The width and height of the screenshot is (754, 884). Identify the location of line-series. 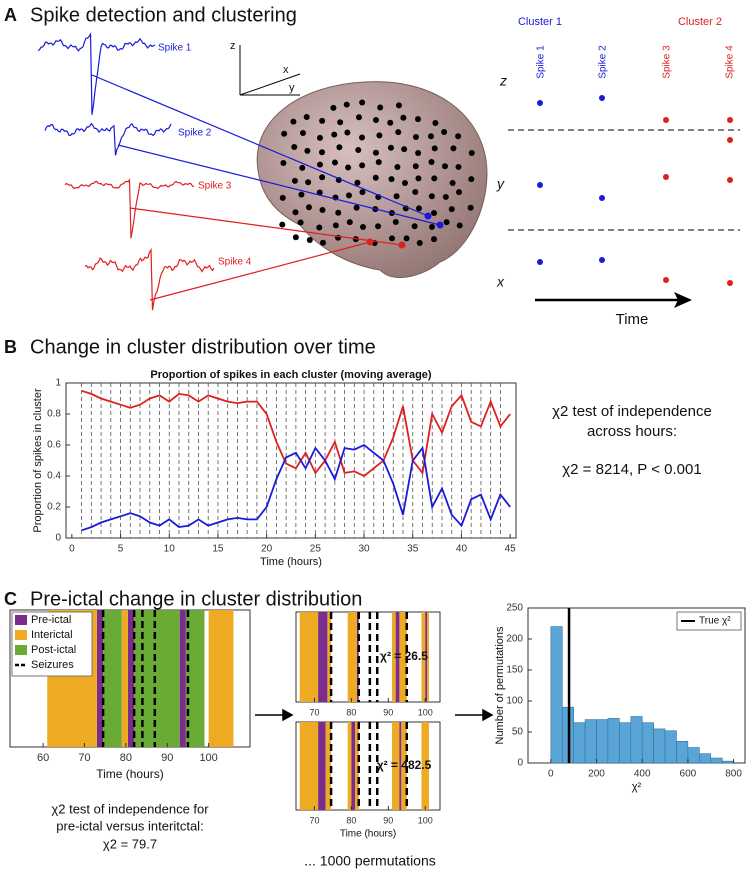
(296, 433).